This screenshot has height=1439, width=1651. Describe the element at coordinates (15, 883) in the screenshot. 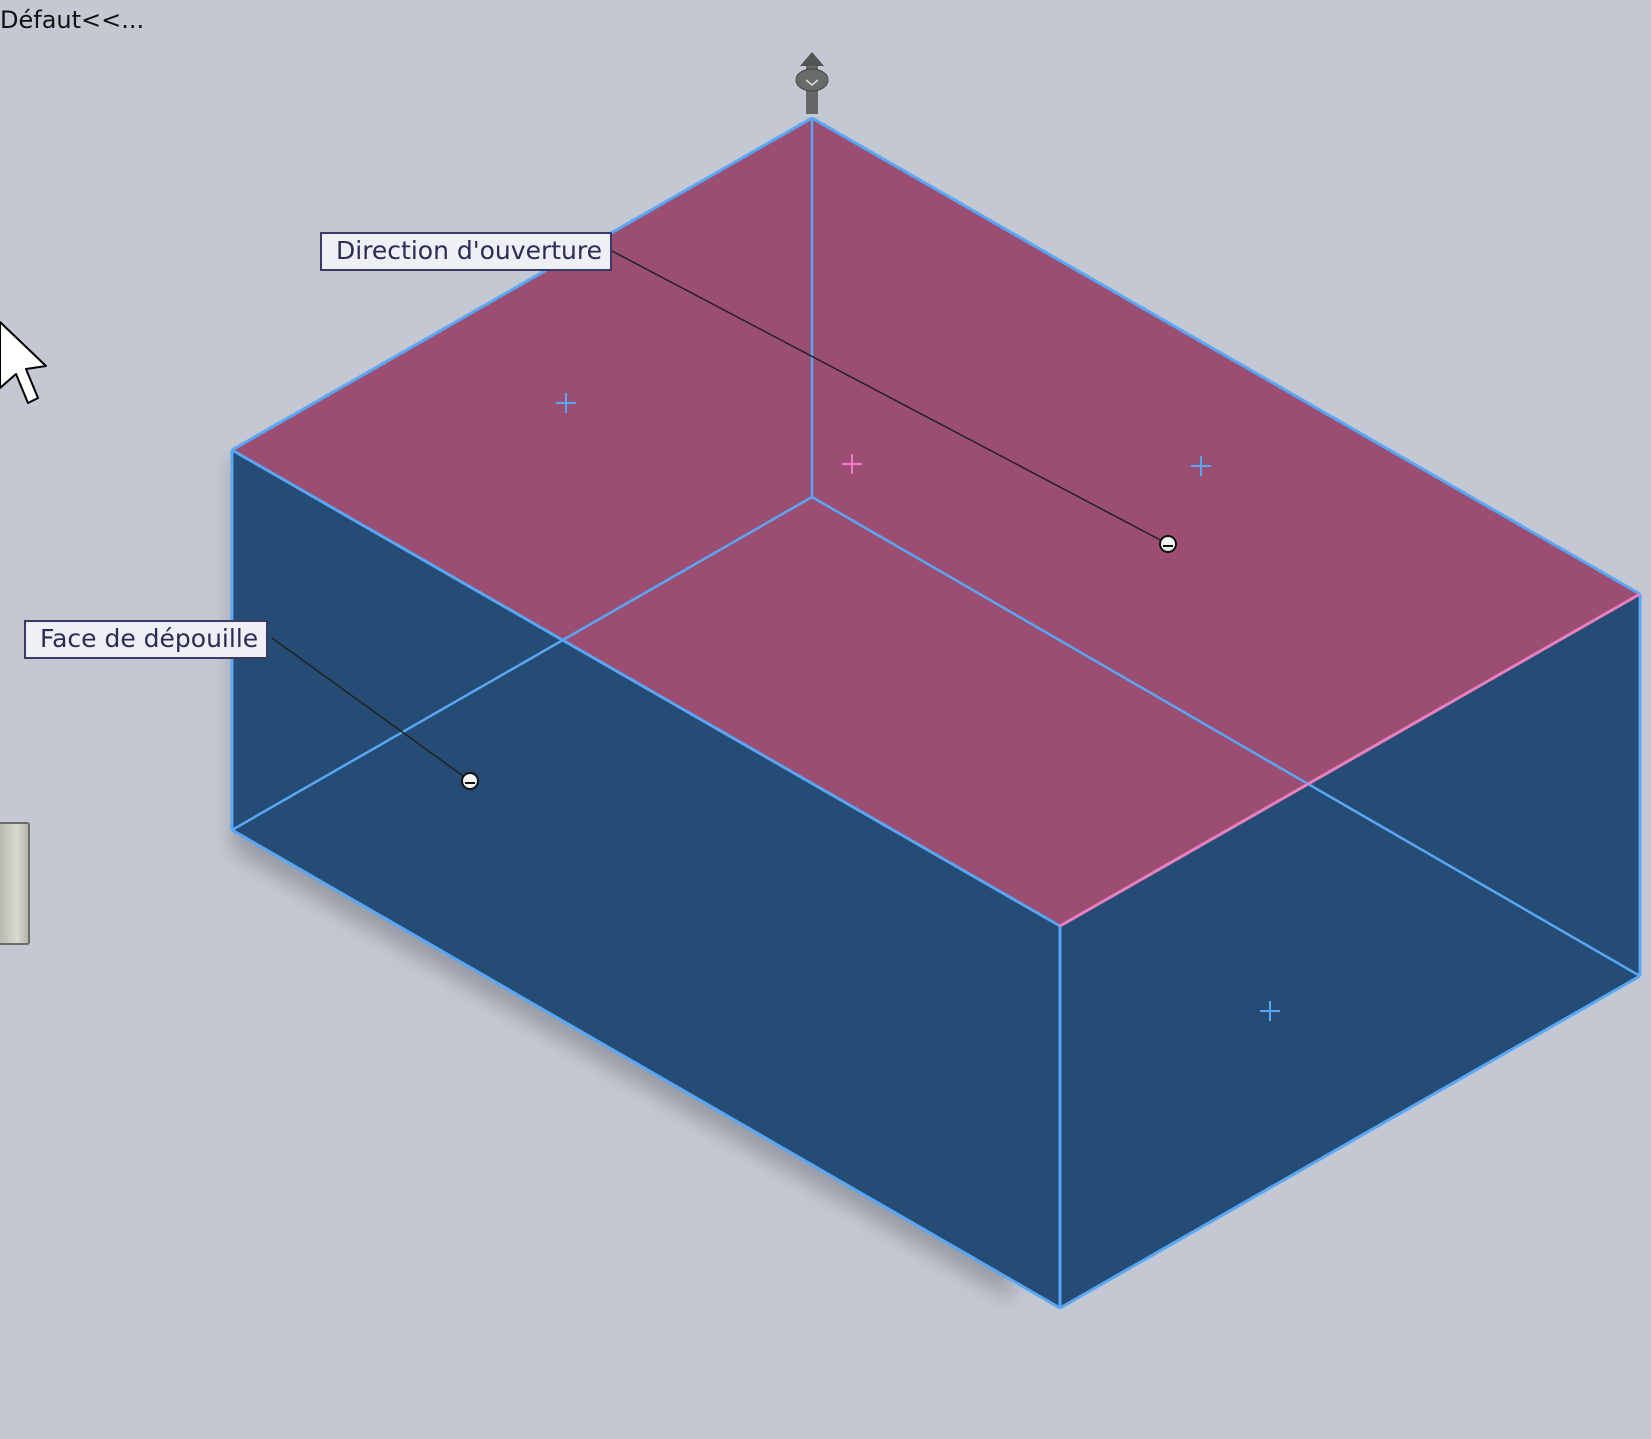

I see `side-panel-handle` at that location.